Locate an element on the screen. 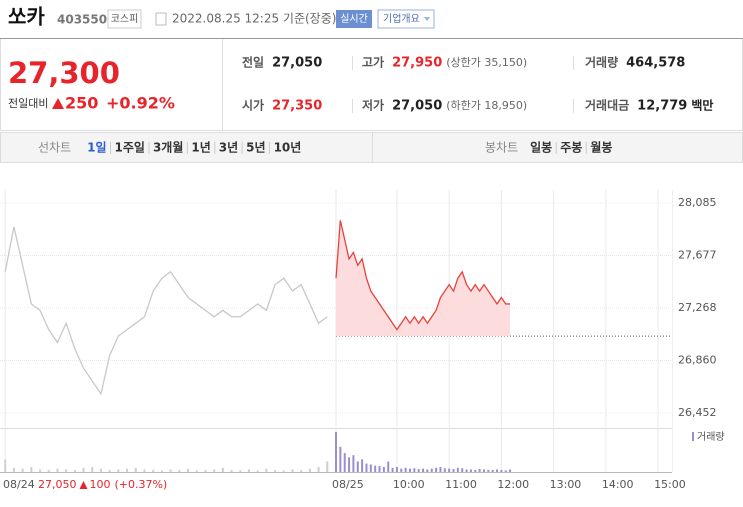 The height and width of the screenshot is (507, 743). market: 코스피 is located at coordinates (125, 19).